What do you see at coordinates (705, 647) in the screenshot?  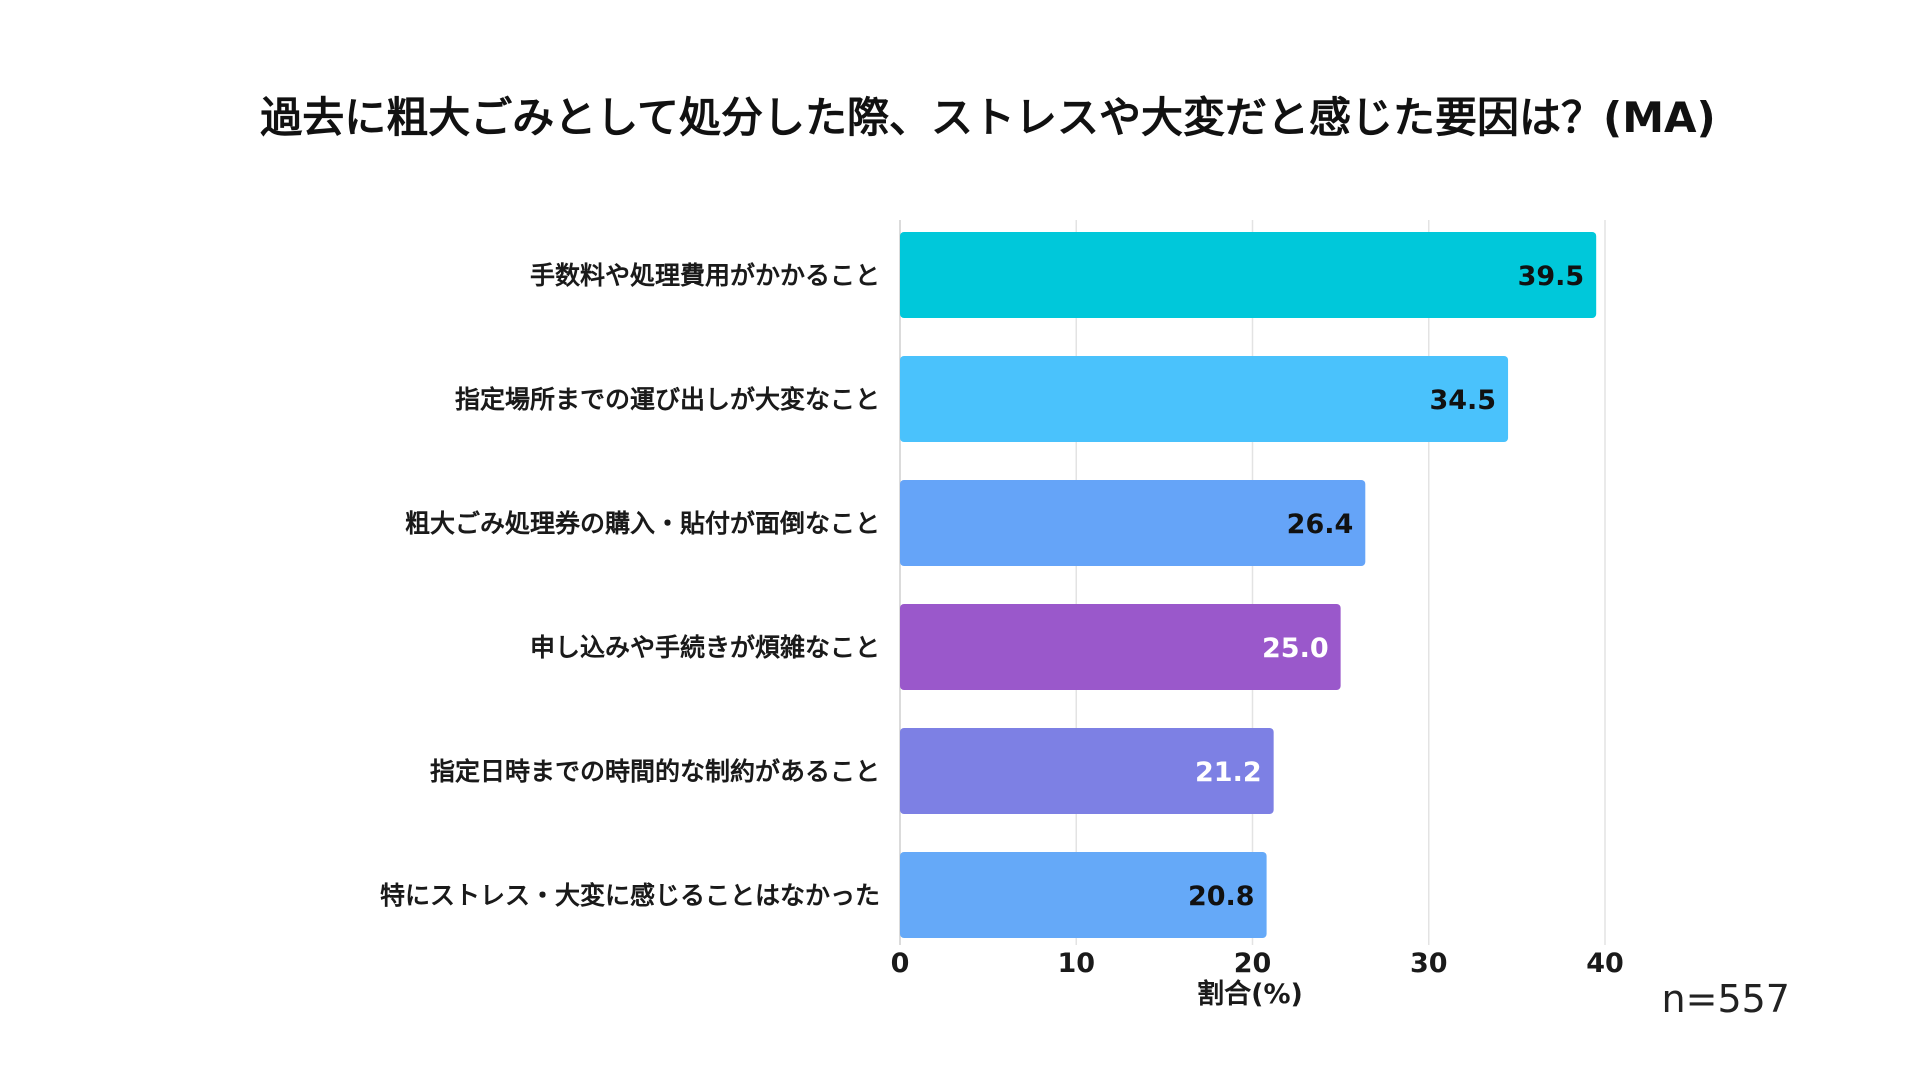 I see `category-label: 申し込みや手続きが煩雑なこと` at bounding box center [705, 647].